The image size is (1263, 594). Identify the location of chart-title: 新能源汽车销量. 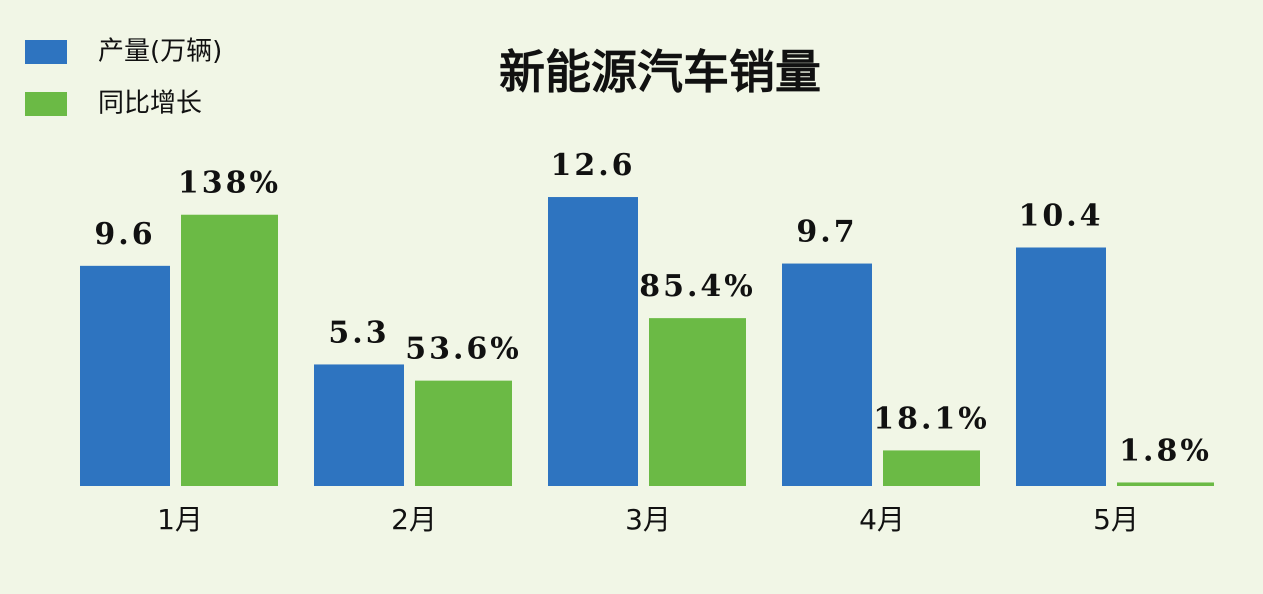
(660, 72).